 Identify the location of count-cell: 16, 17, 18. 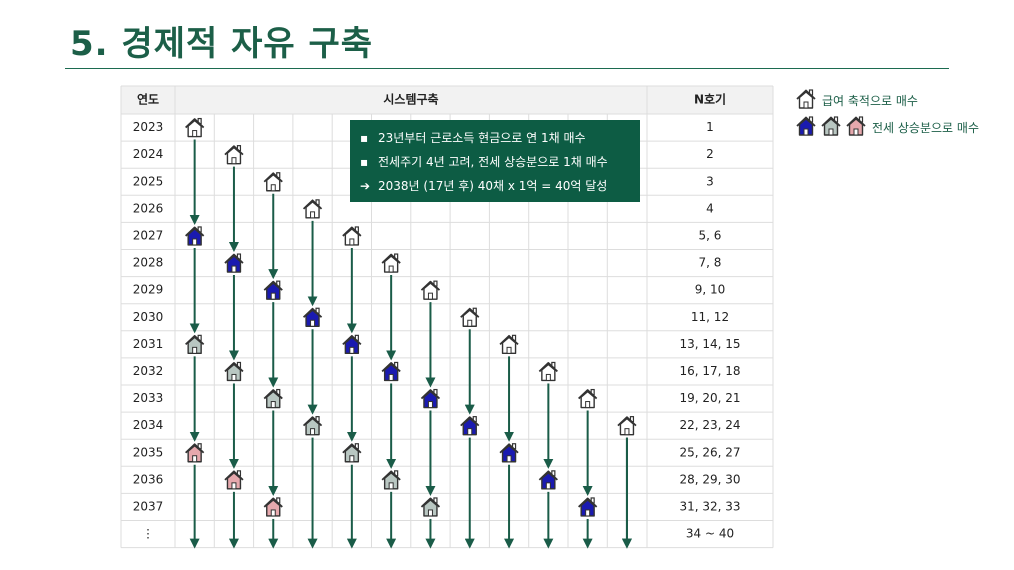
(709, 371).